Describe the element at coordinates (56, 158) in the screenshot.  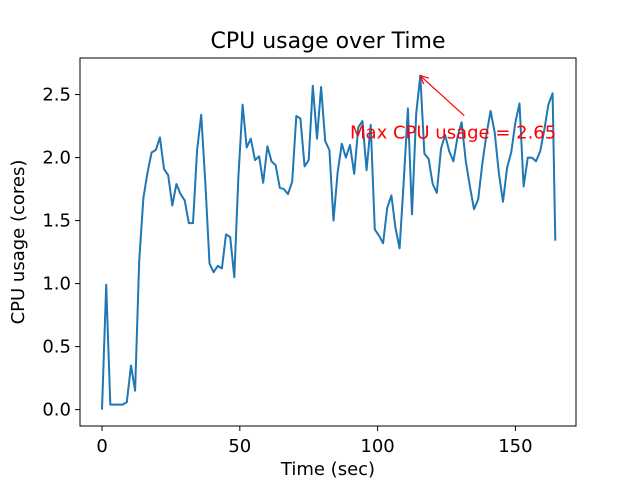
I see `y-tick-label: 2.0` at that location.